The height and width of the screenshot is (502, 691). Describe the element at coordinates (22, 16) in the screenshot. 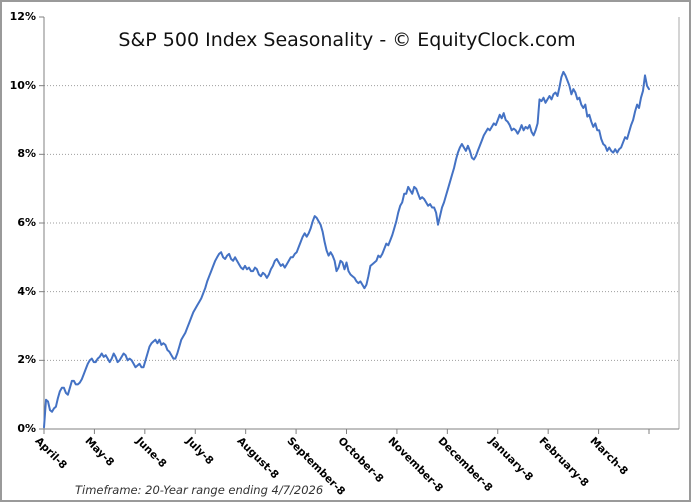

I see `y-tick-label: 12%` at that location.